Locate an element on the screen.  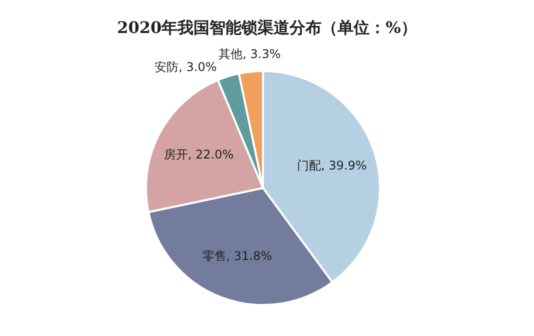
slice-label: 其他, 3.3% is located at coordinates (249, 53).